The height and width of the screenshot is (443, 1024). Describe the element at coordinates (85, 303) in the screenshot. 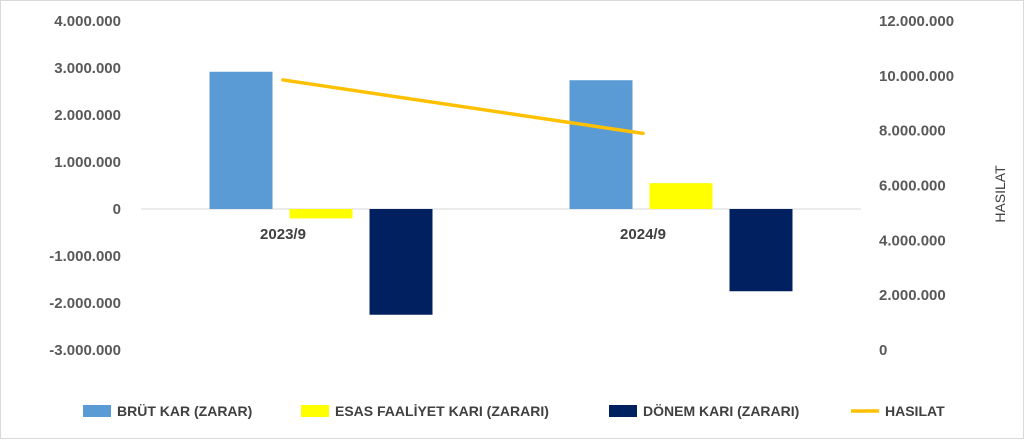

I see `left-tick-label: -2.000.000` at that location.